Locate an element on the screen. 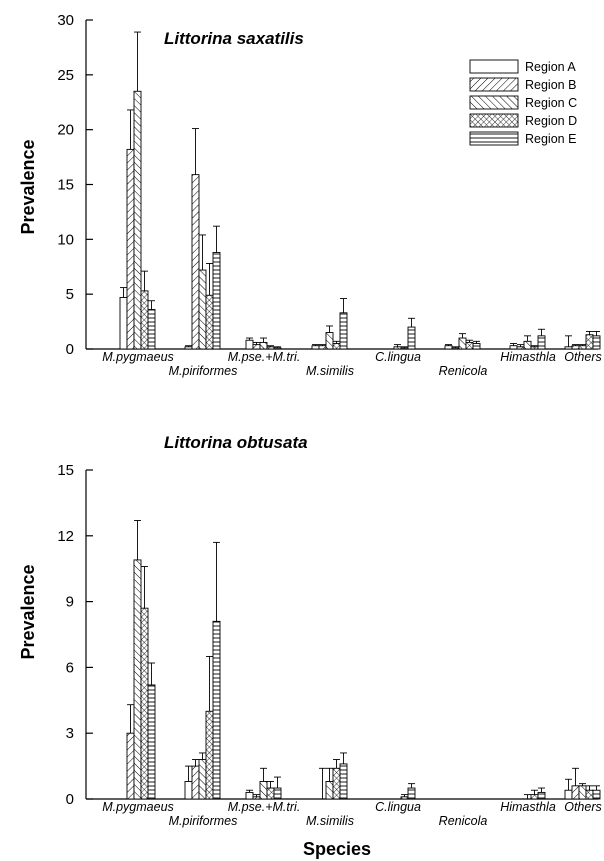 This screenshot has height=861, width=604. y-tick-label: 9 is located at coordinates (70, 602).